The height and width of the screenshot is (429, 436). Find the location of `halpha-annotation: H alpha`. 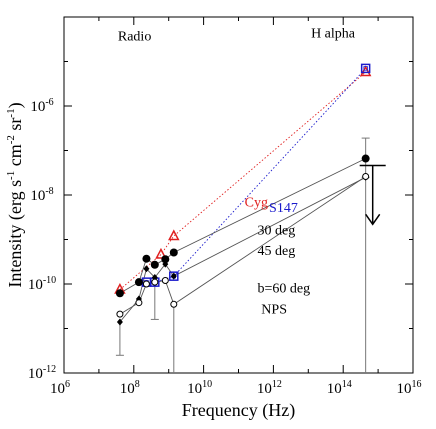

halpha-annotation: H alpha is located at coordinates (333, 33).